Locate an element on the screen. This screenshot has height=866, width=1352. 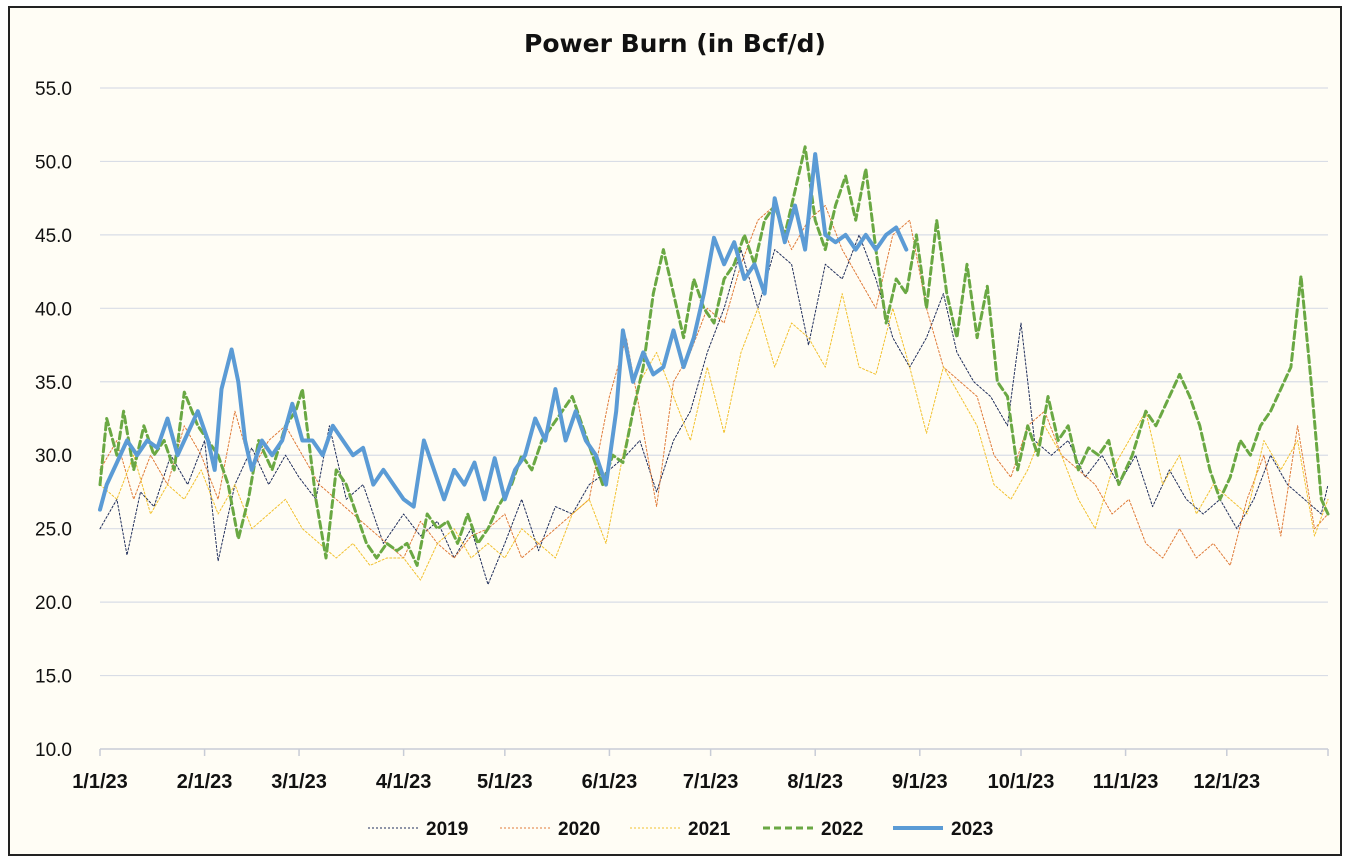
y-tick-label: 10.0 is located at coordinates (53, 750).